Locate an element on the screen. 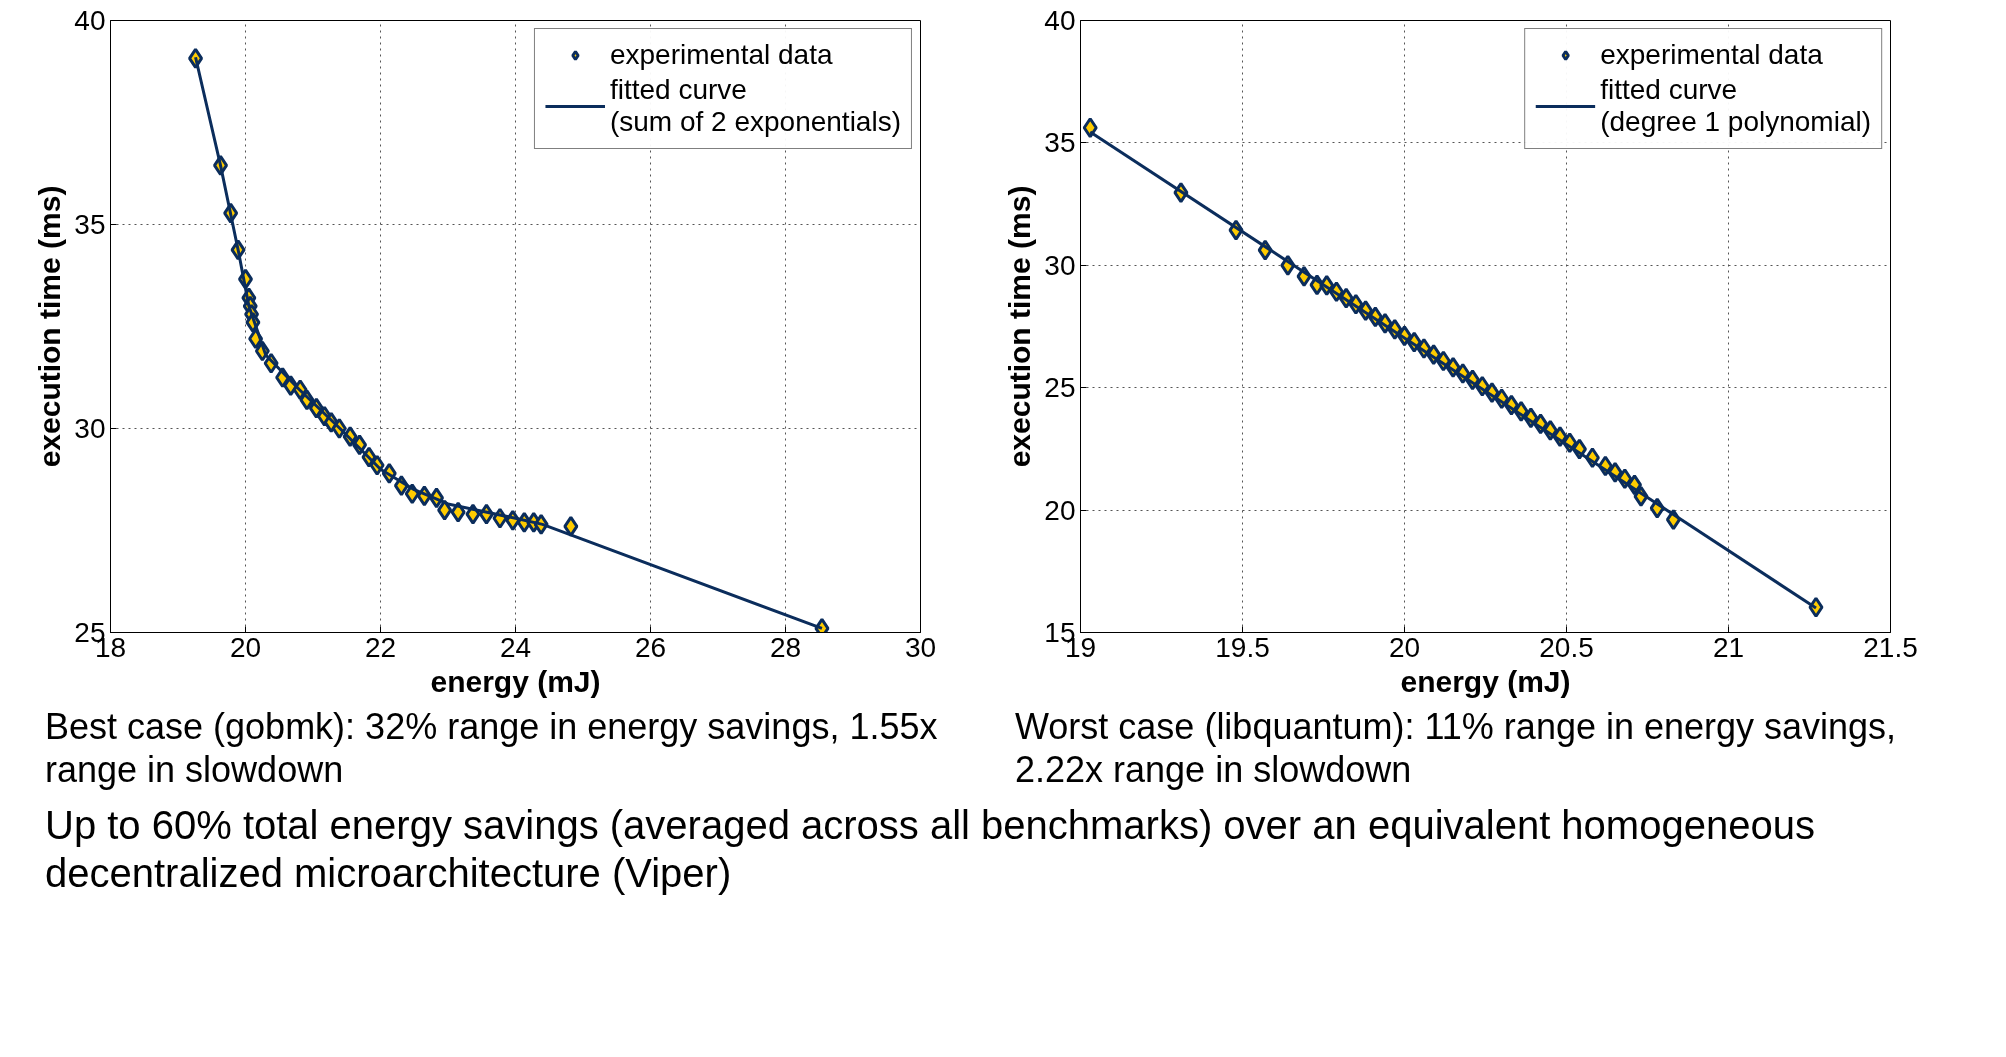  x-tick-label: 22 is located at coordinates (380, 647).